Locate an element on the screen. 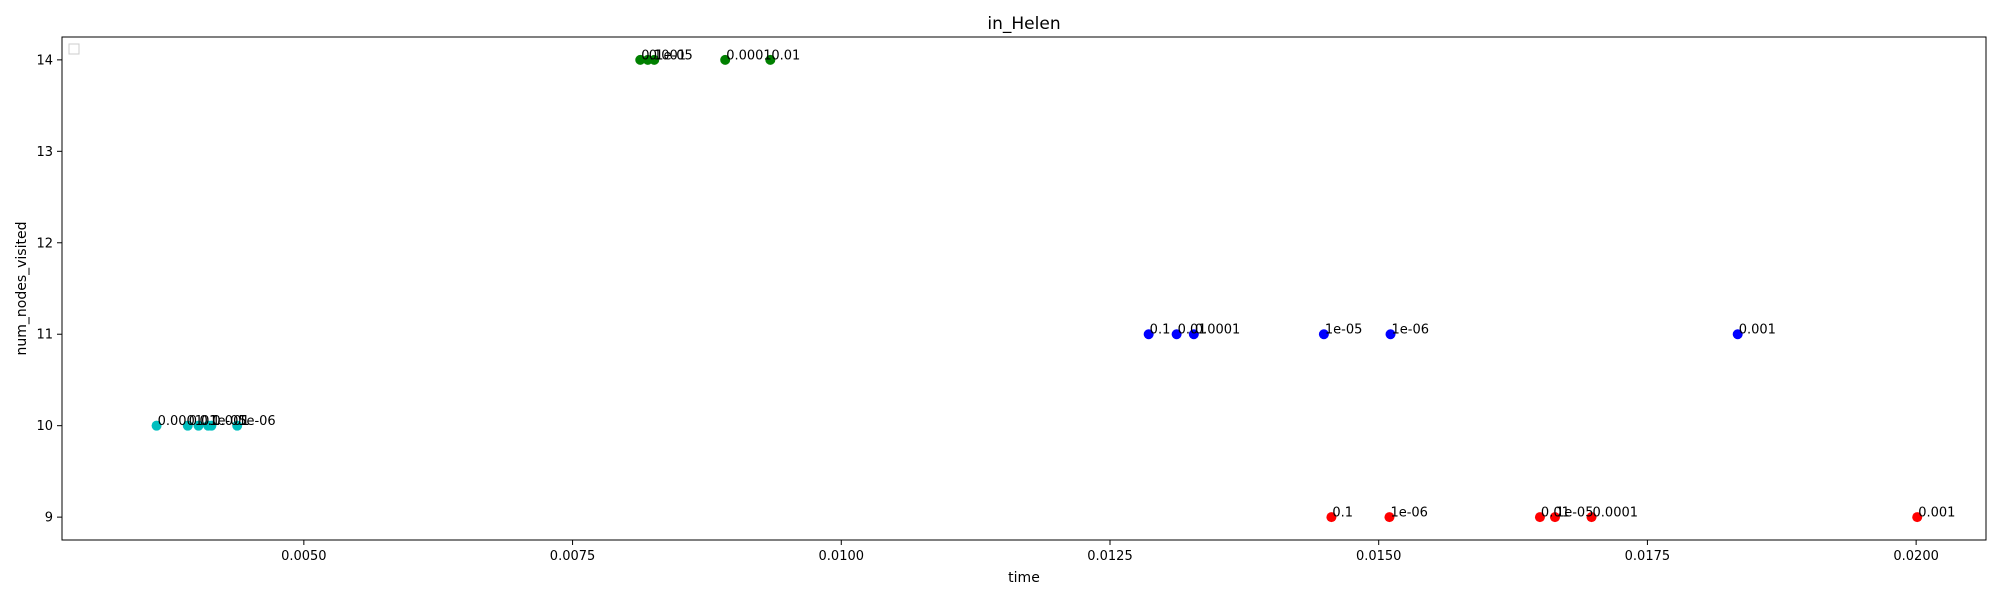  y-tick-label: 12 is located at coordinates (44, 243).